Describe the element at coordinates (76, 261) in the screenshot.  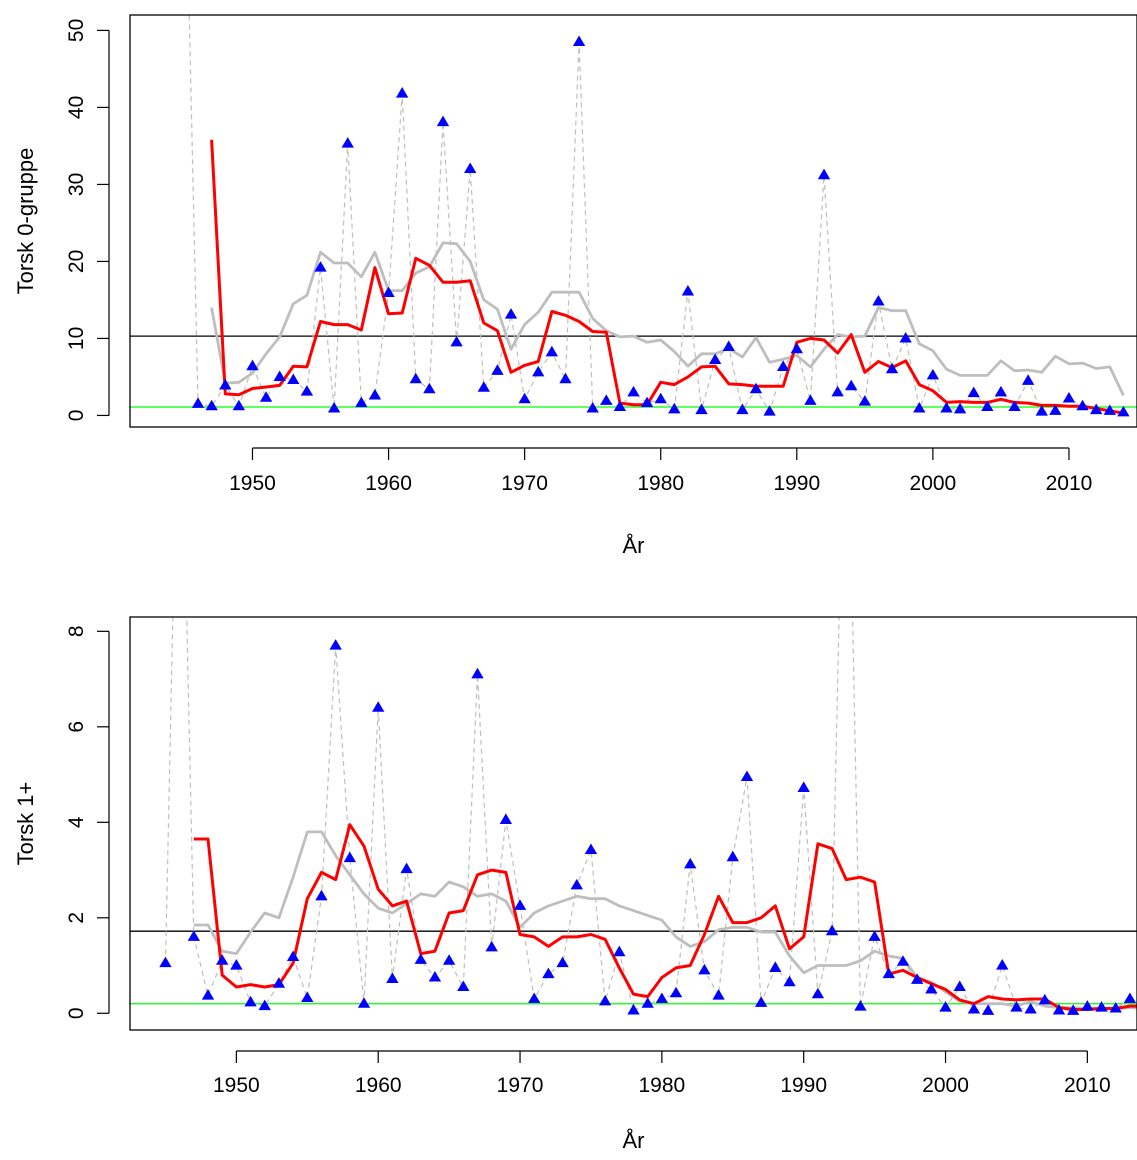
I see `y-tick-label: 20` at that location.